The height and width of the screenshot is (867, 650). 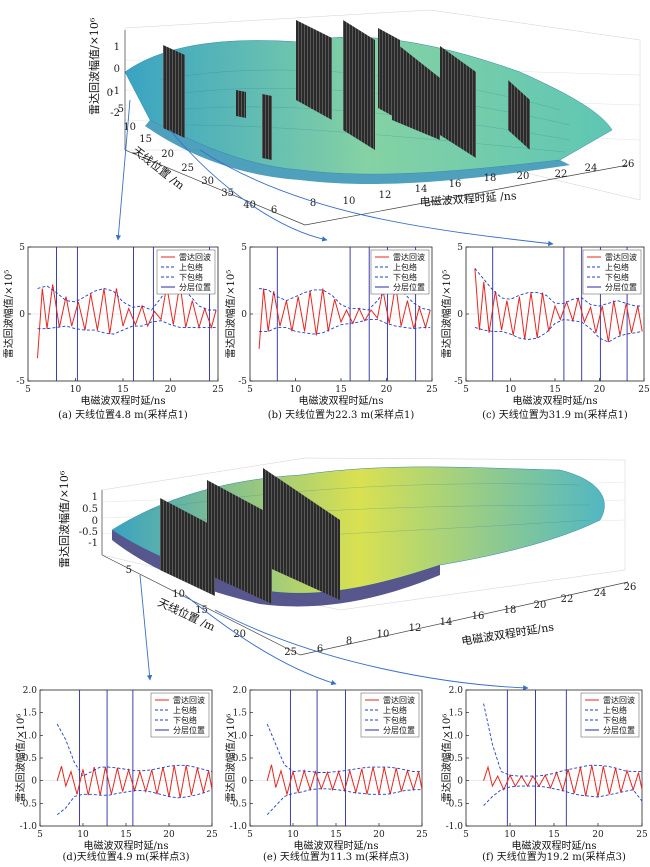 I want to click on connector-lines-bottom, so click(x=334, y=632).